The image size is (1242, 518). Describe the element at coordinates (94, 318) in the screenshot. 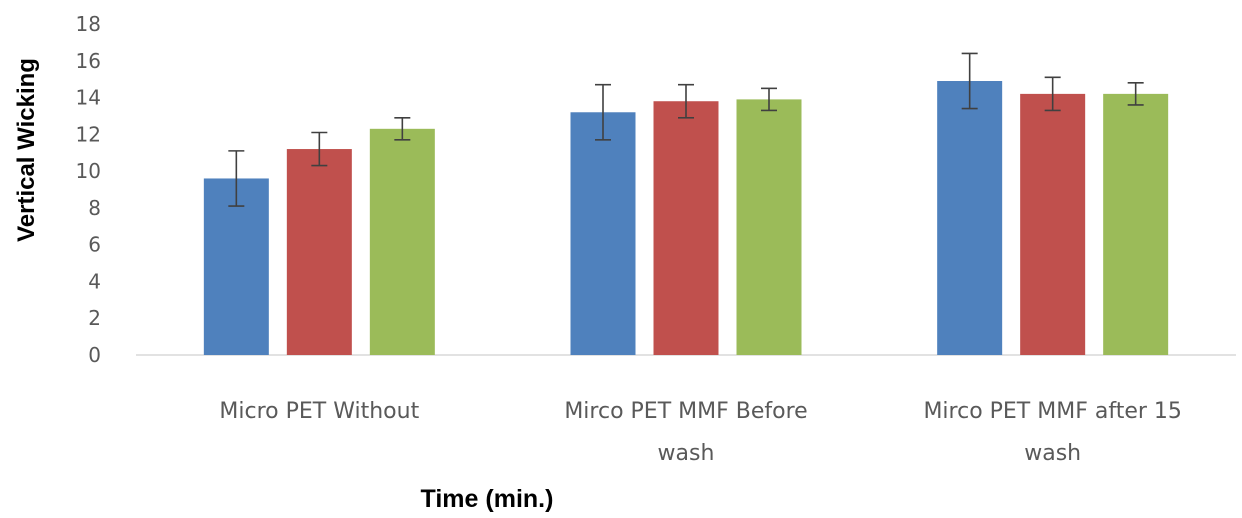

I see `y-tick-label: 2` at that location.